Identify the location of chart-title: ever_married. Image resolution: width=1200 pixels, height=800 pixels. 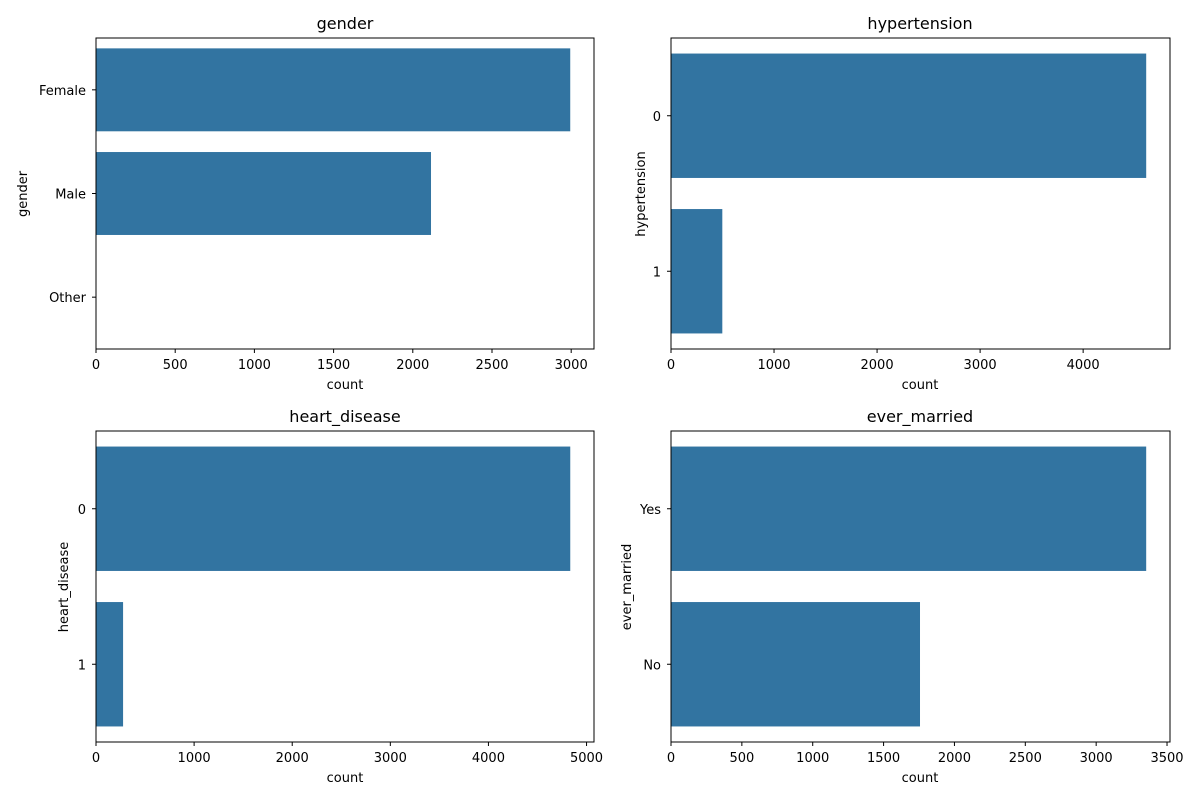
(920, 417).